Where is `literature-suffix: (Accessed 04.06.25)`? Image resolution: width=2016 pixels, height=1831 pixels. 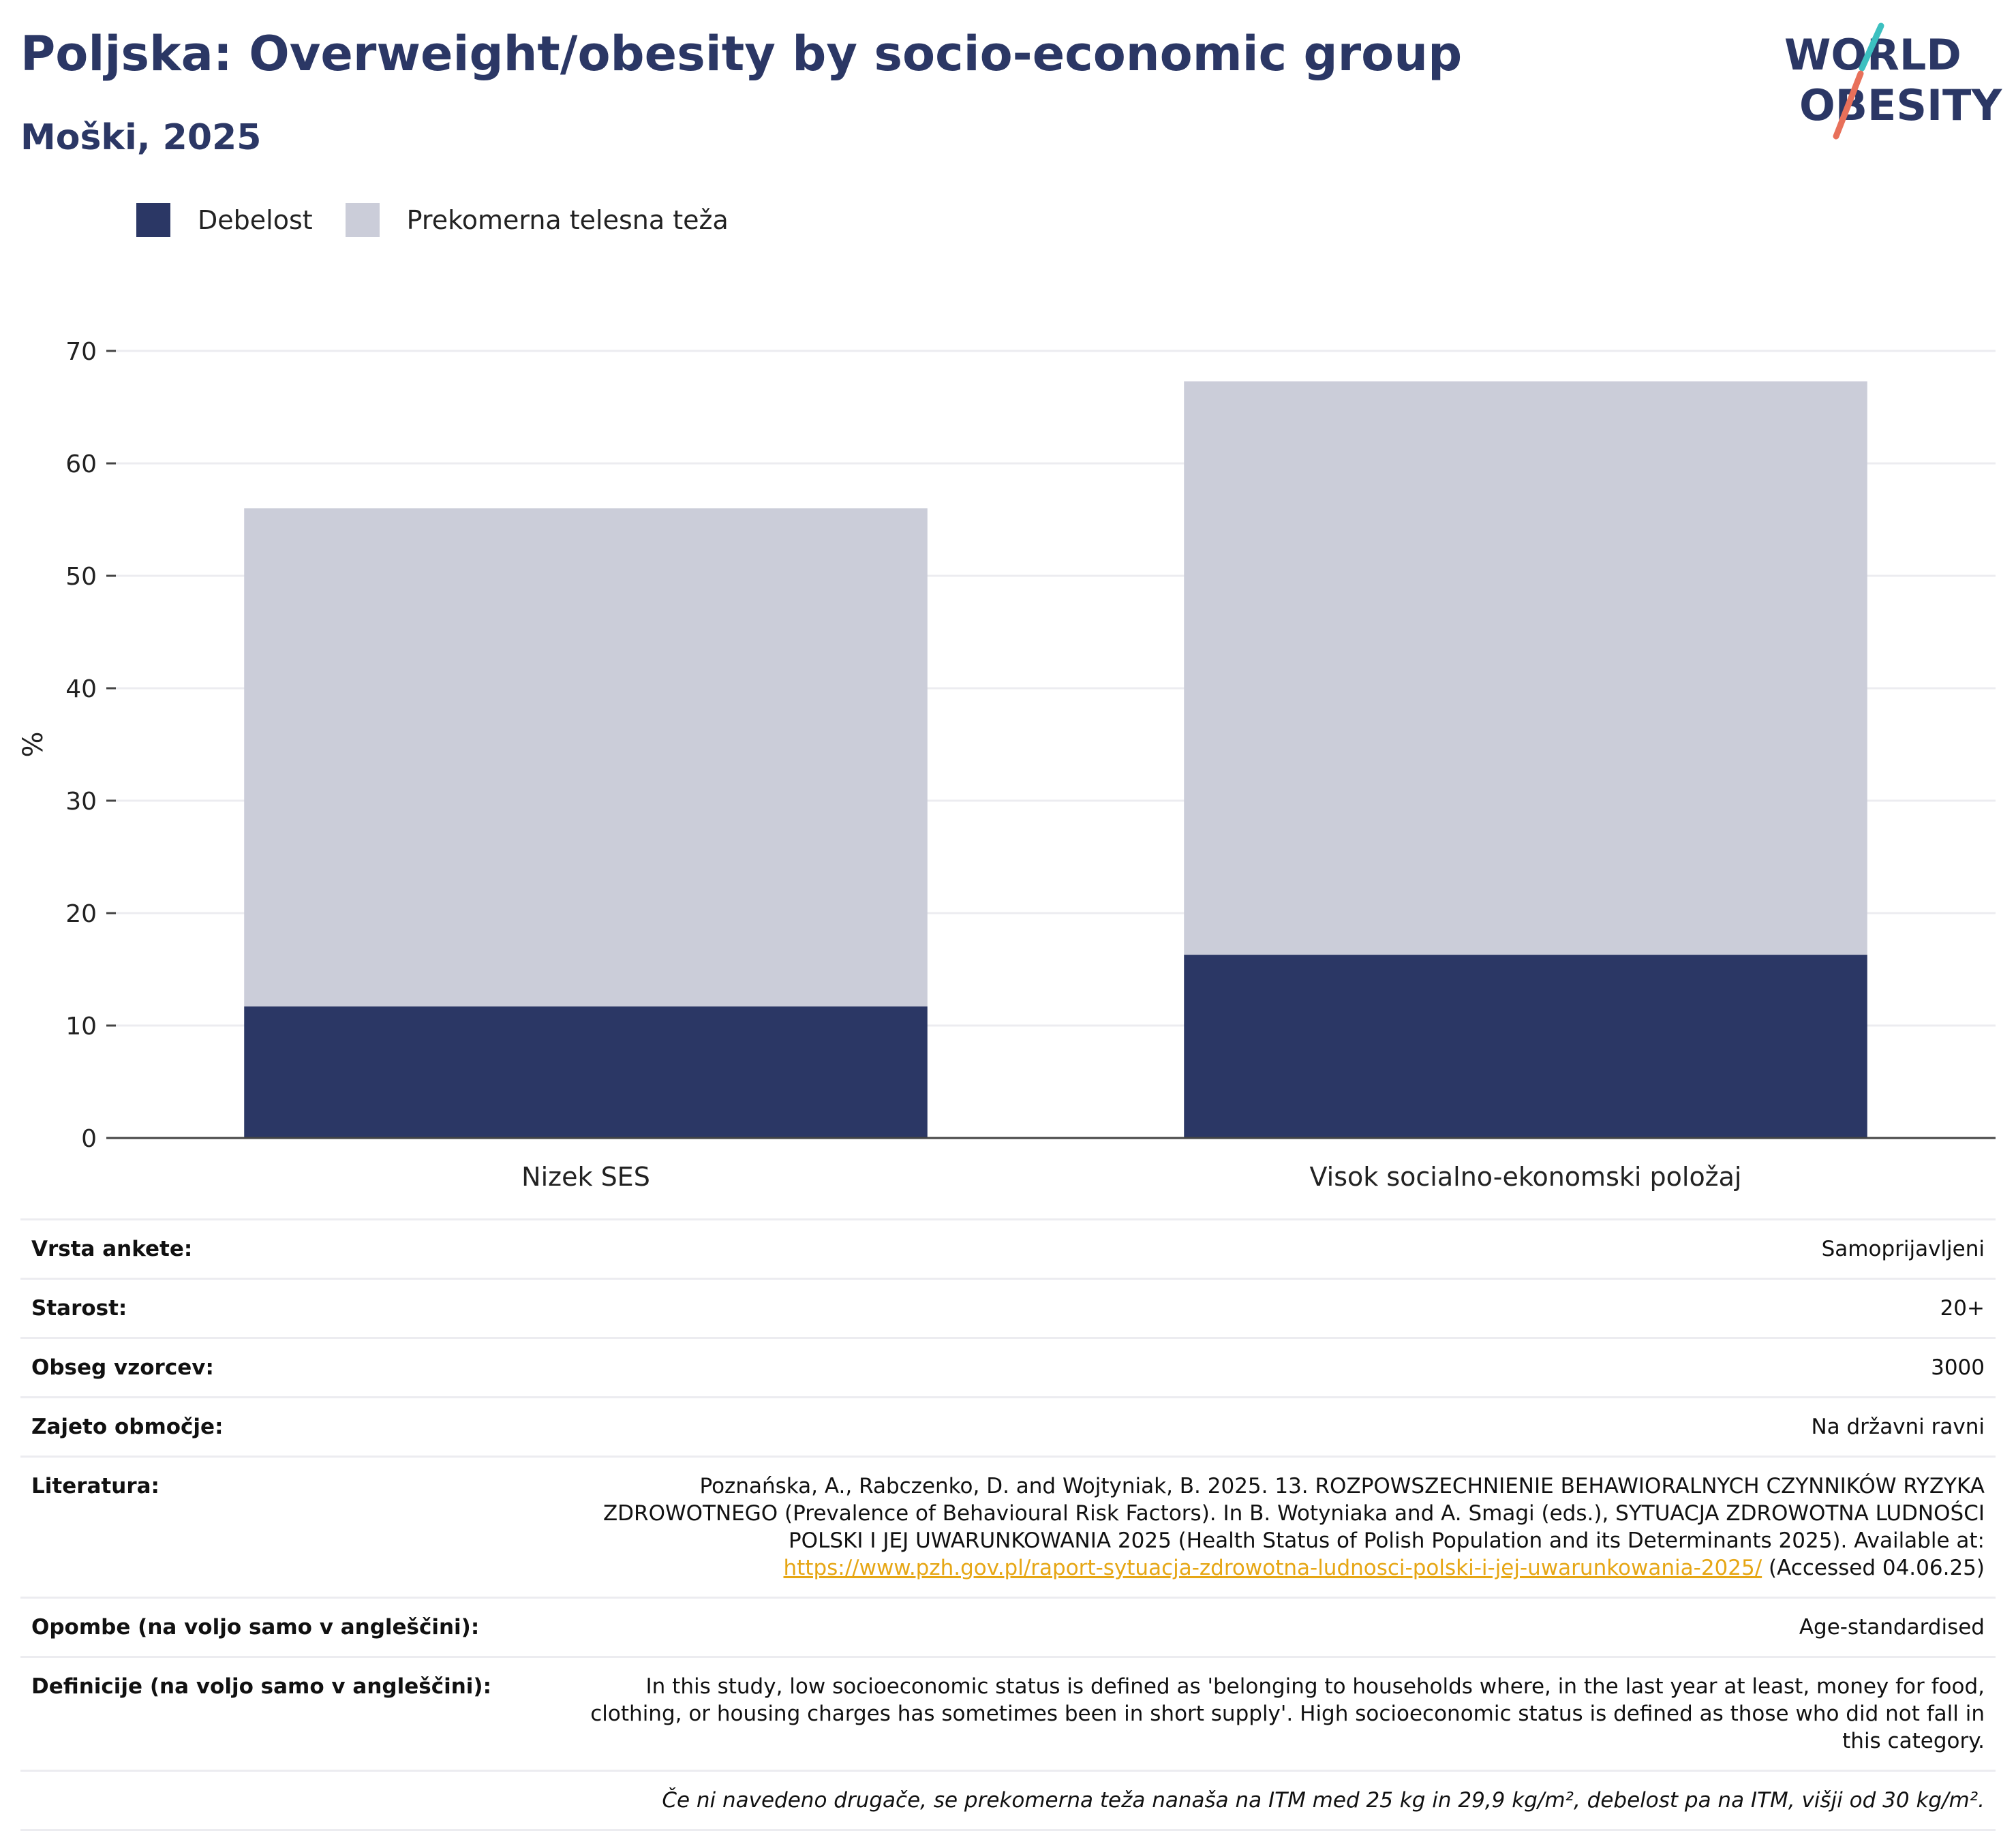 literature-suffix: (Accessed 04.06.25) is located at coordinates (1873, 1568).